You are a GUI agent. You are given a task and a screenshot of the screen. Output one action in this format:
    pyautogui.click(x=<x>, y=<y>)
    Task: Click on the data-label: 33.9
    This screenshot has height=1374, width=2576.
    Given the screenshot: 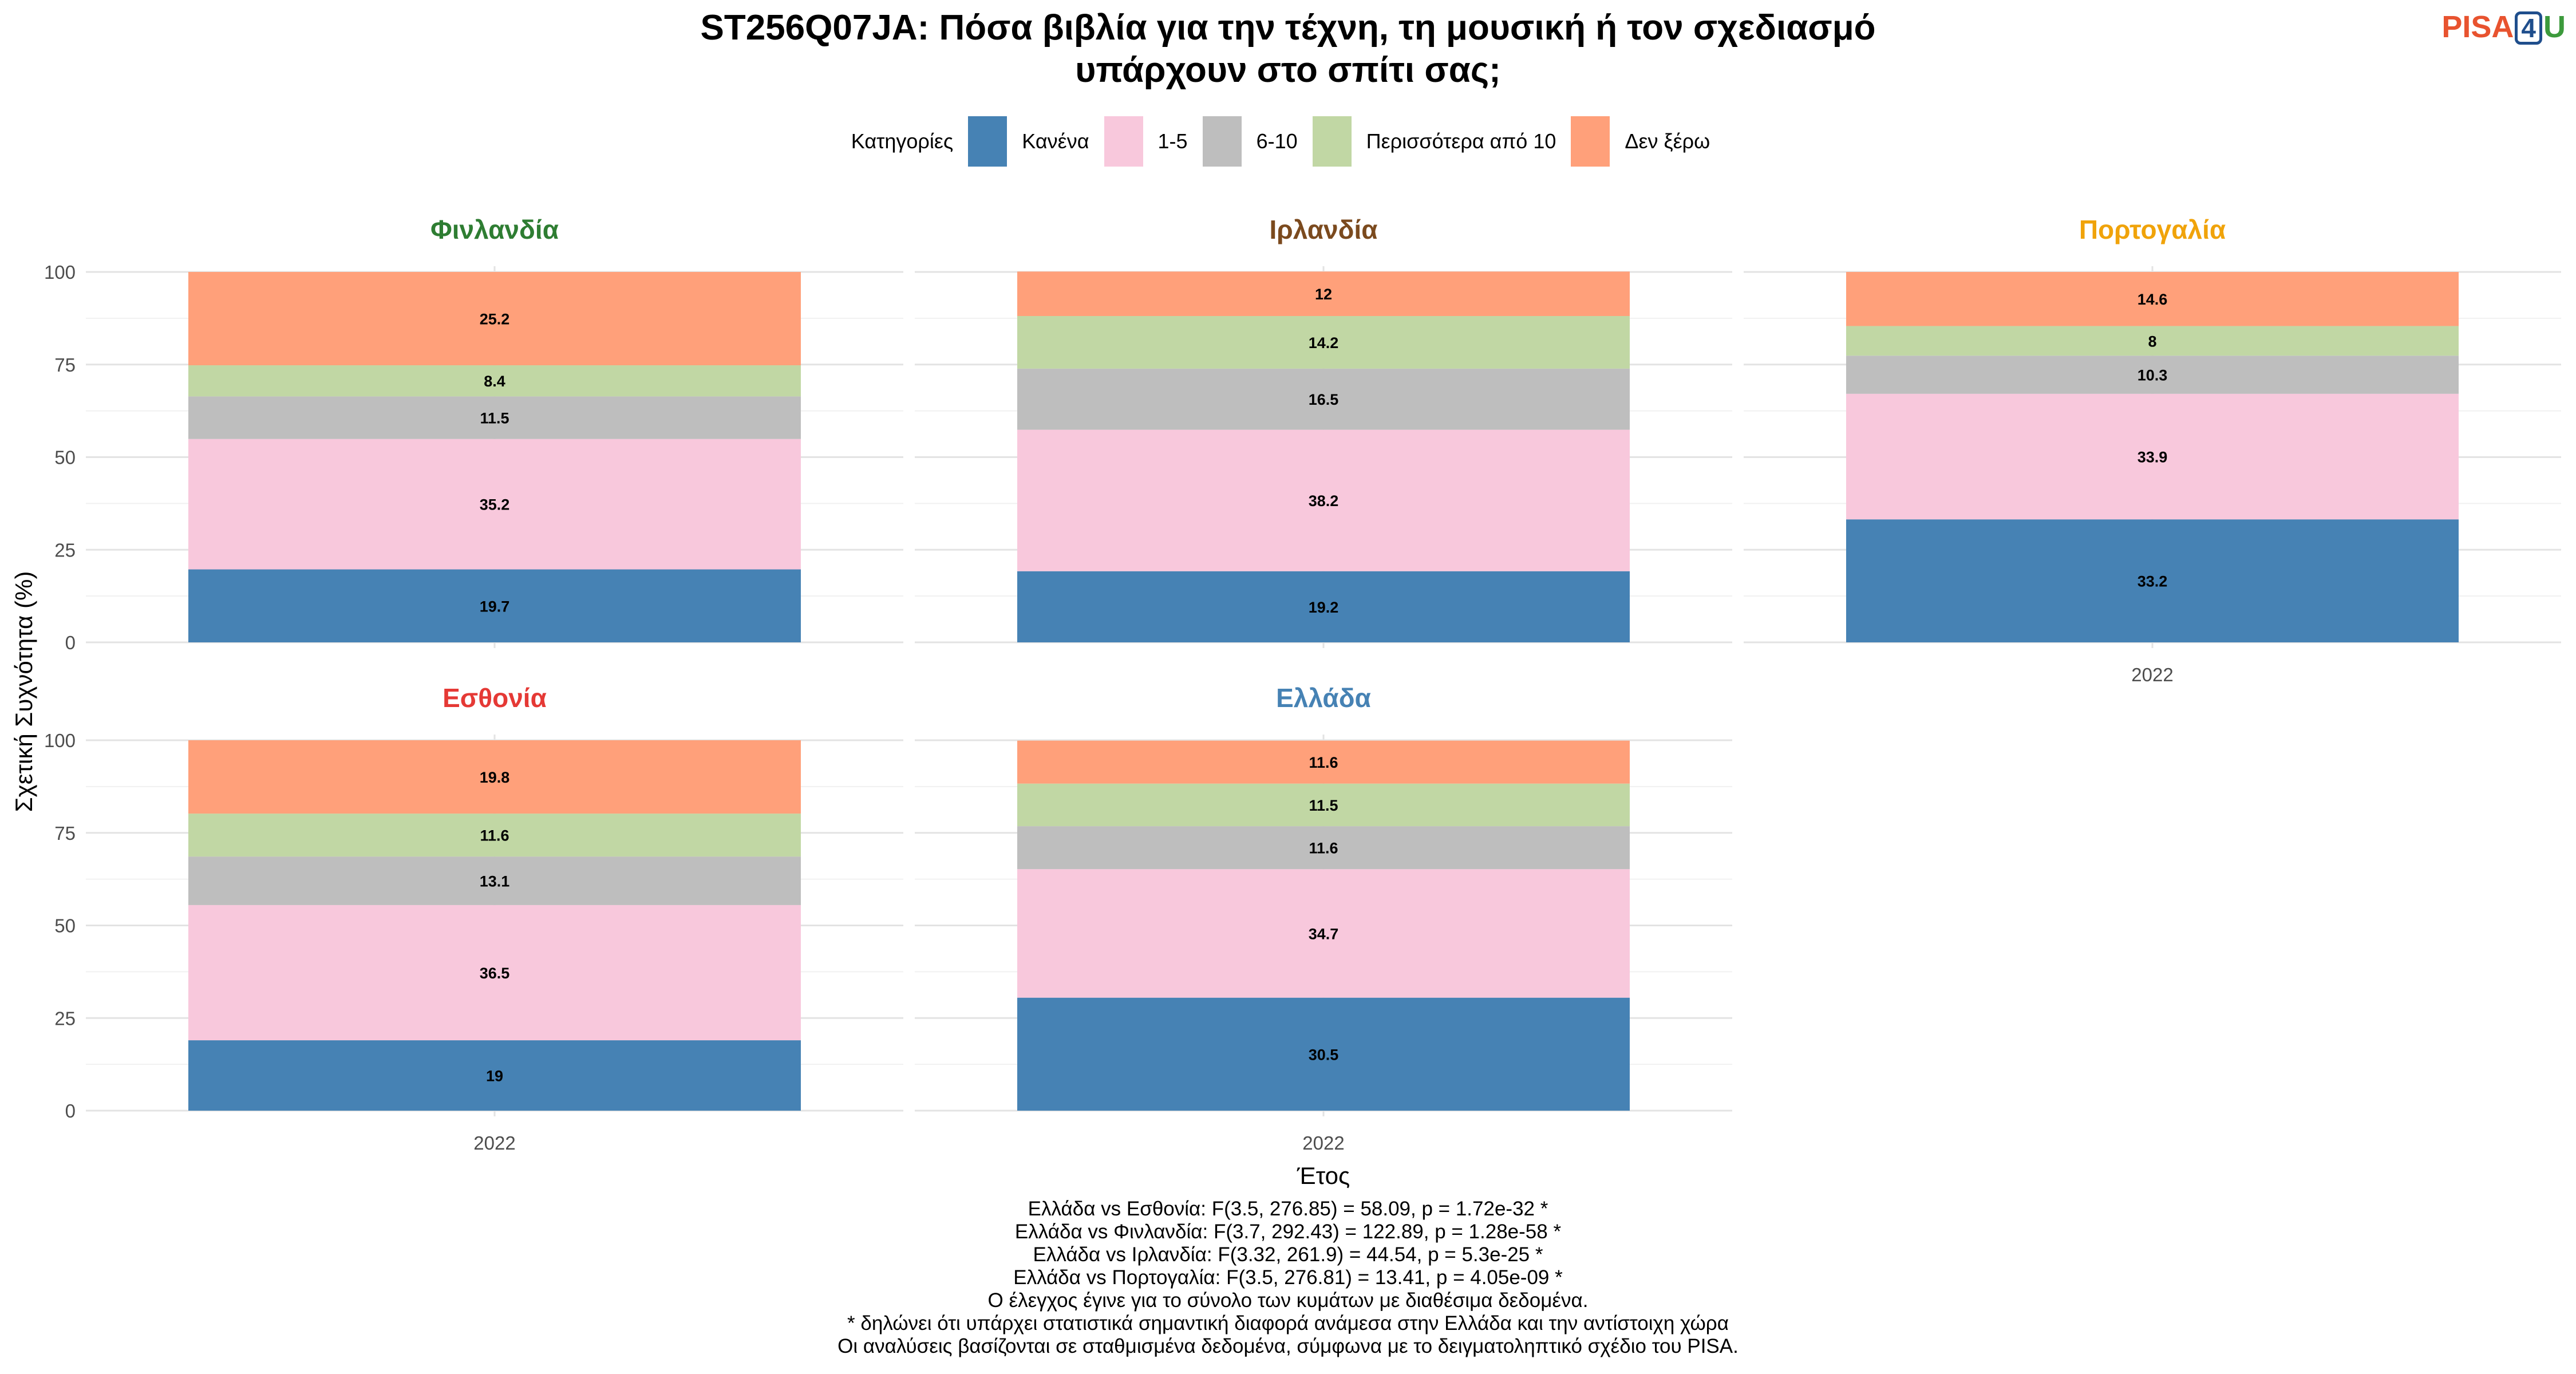 What is the action you would take?
    pyautogui.click(x=2153, y=457)
    